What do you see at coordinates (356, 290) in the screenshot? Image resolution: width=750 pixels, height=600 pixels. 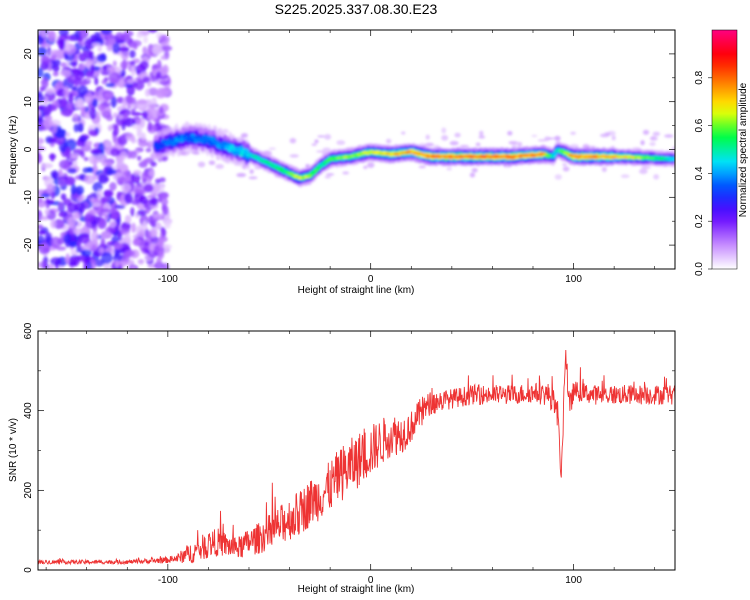 I see `spectrogram-x-label: Height of straight line (km)` at bounding box center [356, 290].